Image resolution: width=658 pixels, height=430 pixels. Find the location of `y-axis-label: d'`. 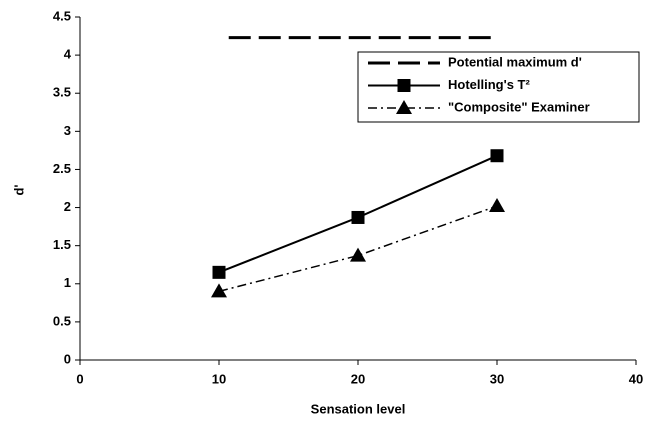

y-axis-label: d' is located at coordinates (18, 189).